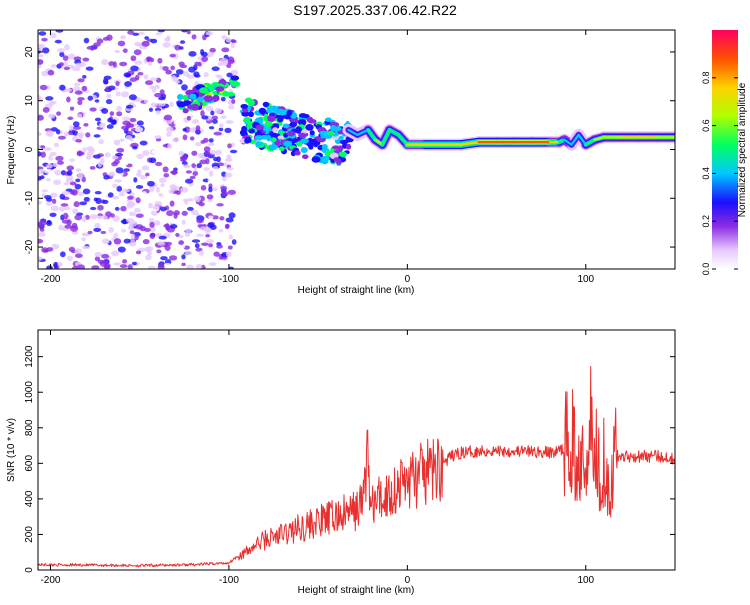 The width and height of the screenshot is (750, 605). I want to click on x-tick-label: -200, so click(50, 580).